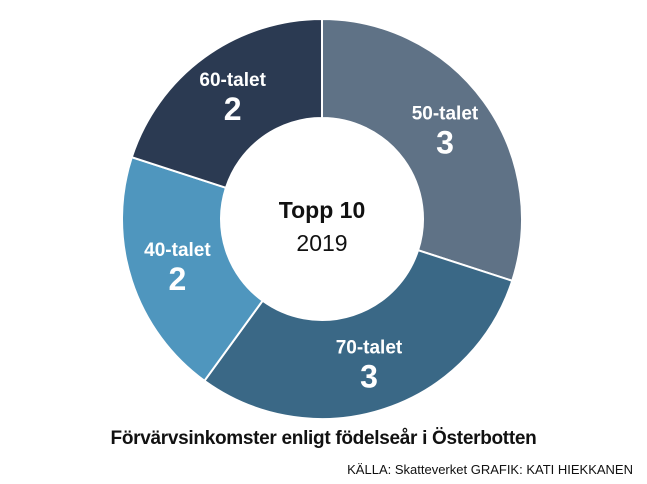 This screenshot has width=647, height=484. What do you see at coordinates (193, 269) in the screenshot?
I see `slice-40-talet` at bounding box center [193, 269].